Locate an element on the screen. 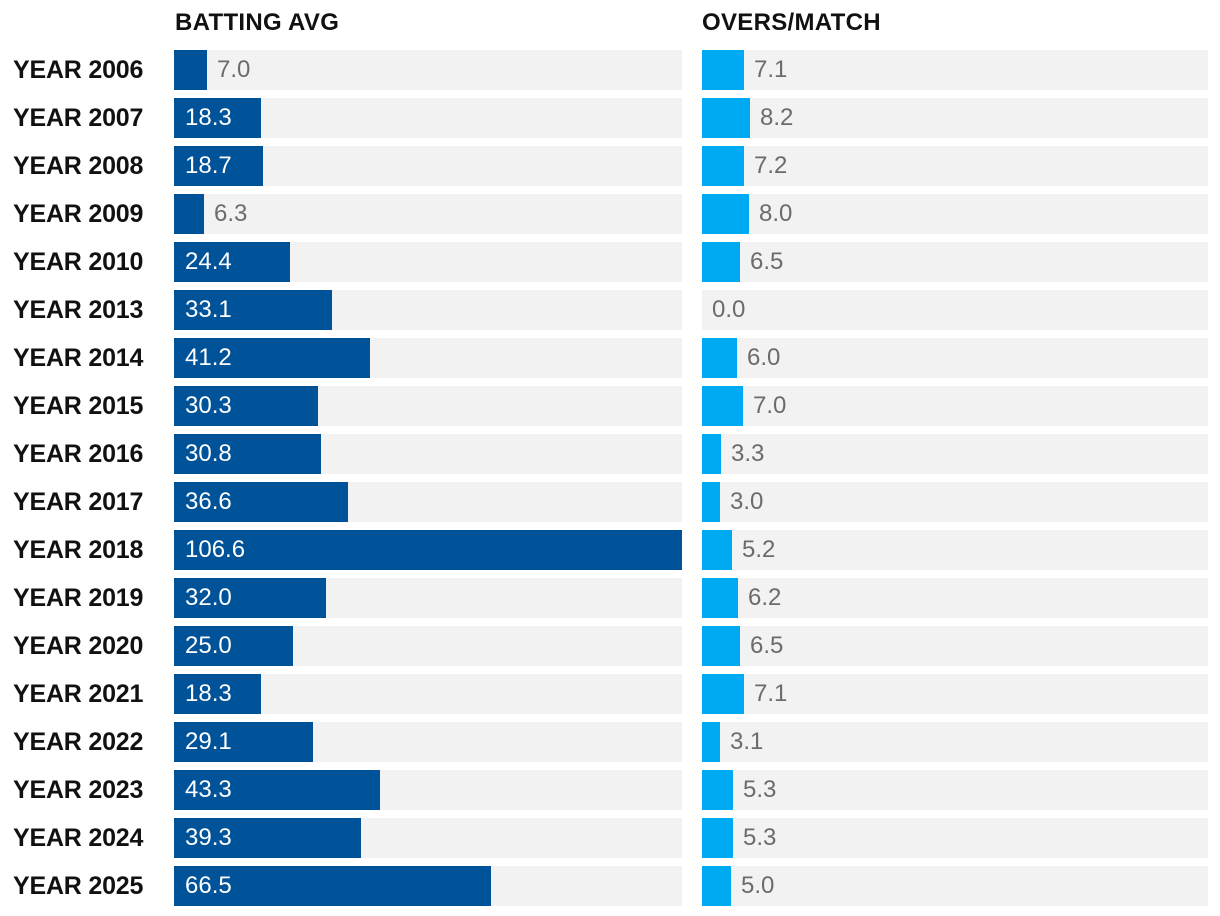 This screenshot has height=916, width=1220. batting-avg-track: 33.1 is located at coordinates (428, 310).